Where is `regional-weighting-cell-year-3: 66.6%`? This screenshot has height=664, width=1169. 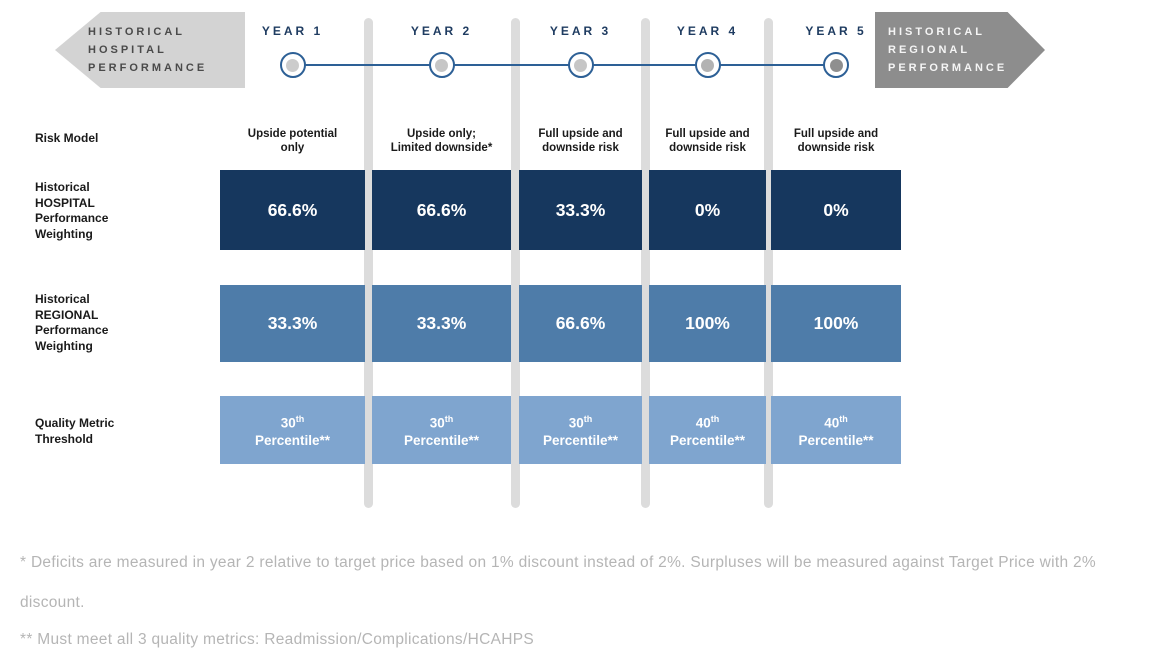 regional-weighting-cell-year-3: 66.6% is located at coordinates (580, 323).